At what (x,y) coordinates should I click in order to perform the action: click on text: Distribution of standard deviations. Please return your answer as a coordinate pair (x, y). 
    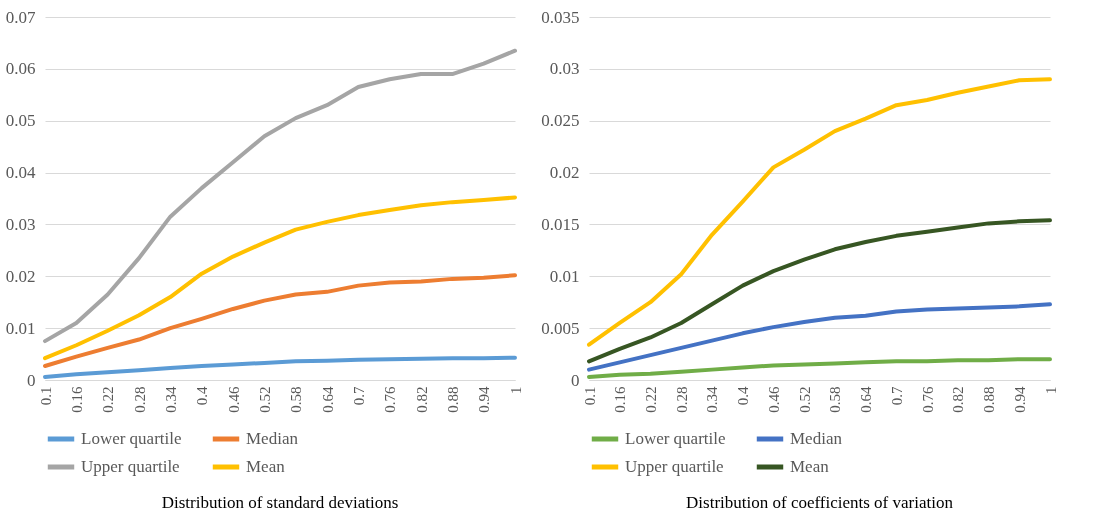
    Looking at the image, I should click on (280, 502).